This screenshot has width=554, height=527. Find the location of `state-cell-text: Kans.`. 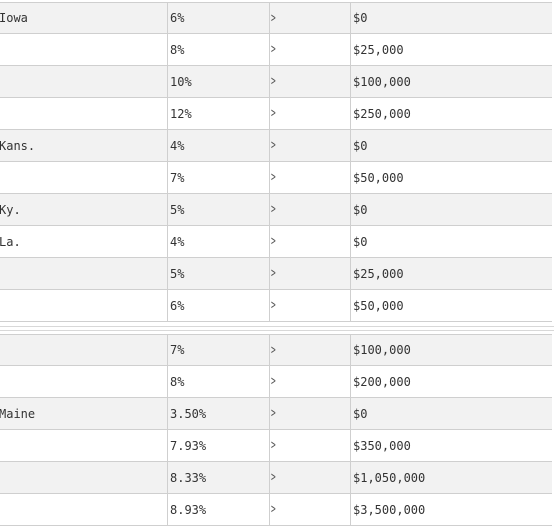

state-cell-text: Kans. is located at coordinates (18, 145).